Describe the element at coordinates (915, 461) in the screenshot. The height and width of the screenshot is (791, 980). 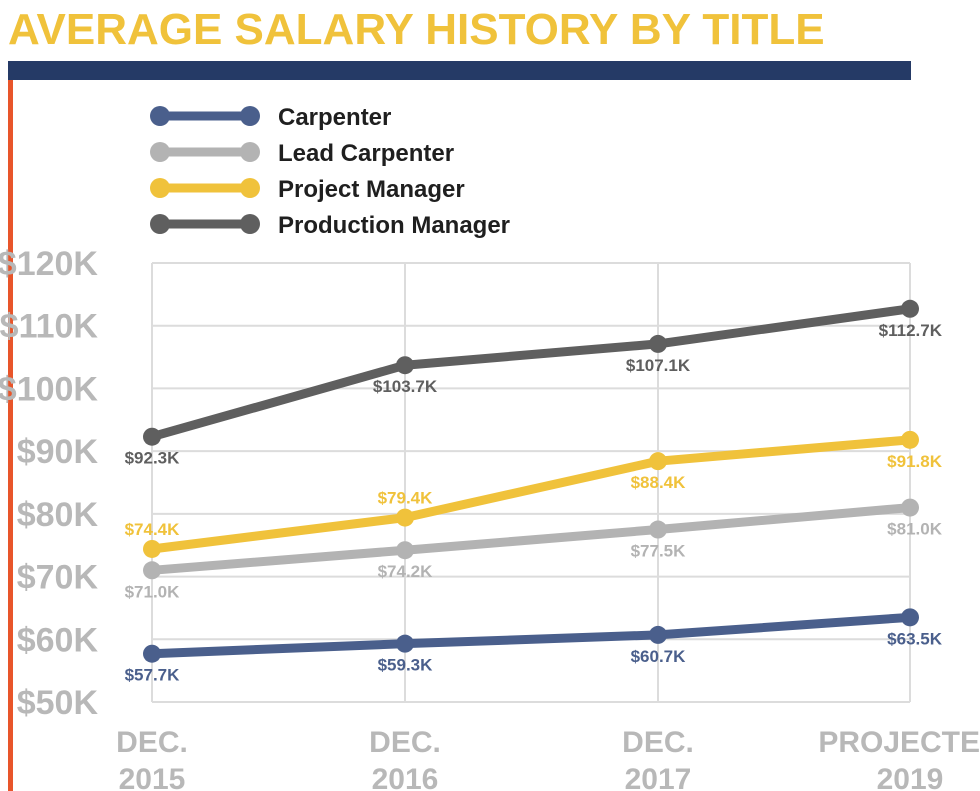
I see `data-label: $91.8K` at that location.